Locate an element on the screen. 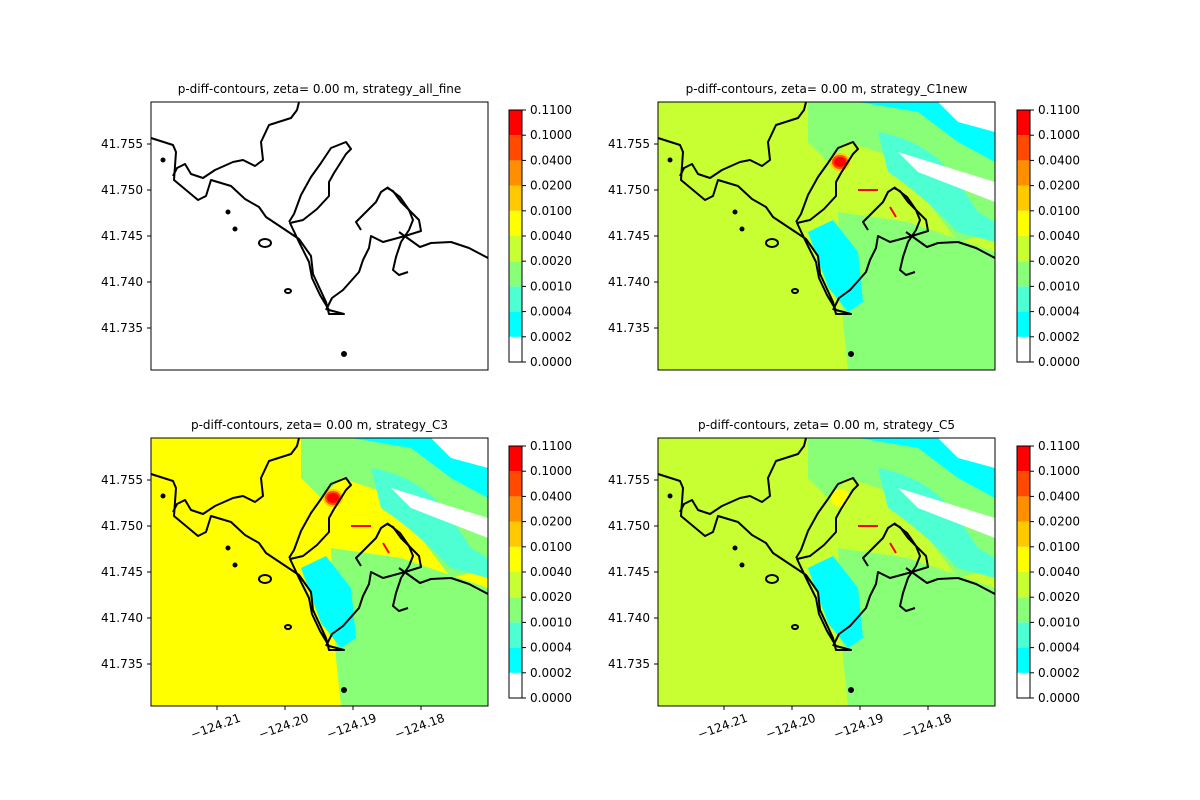  field-white-band is located at coordinates (946, 513).